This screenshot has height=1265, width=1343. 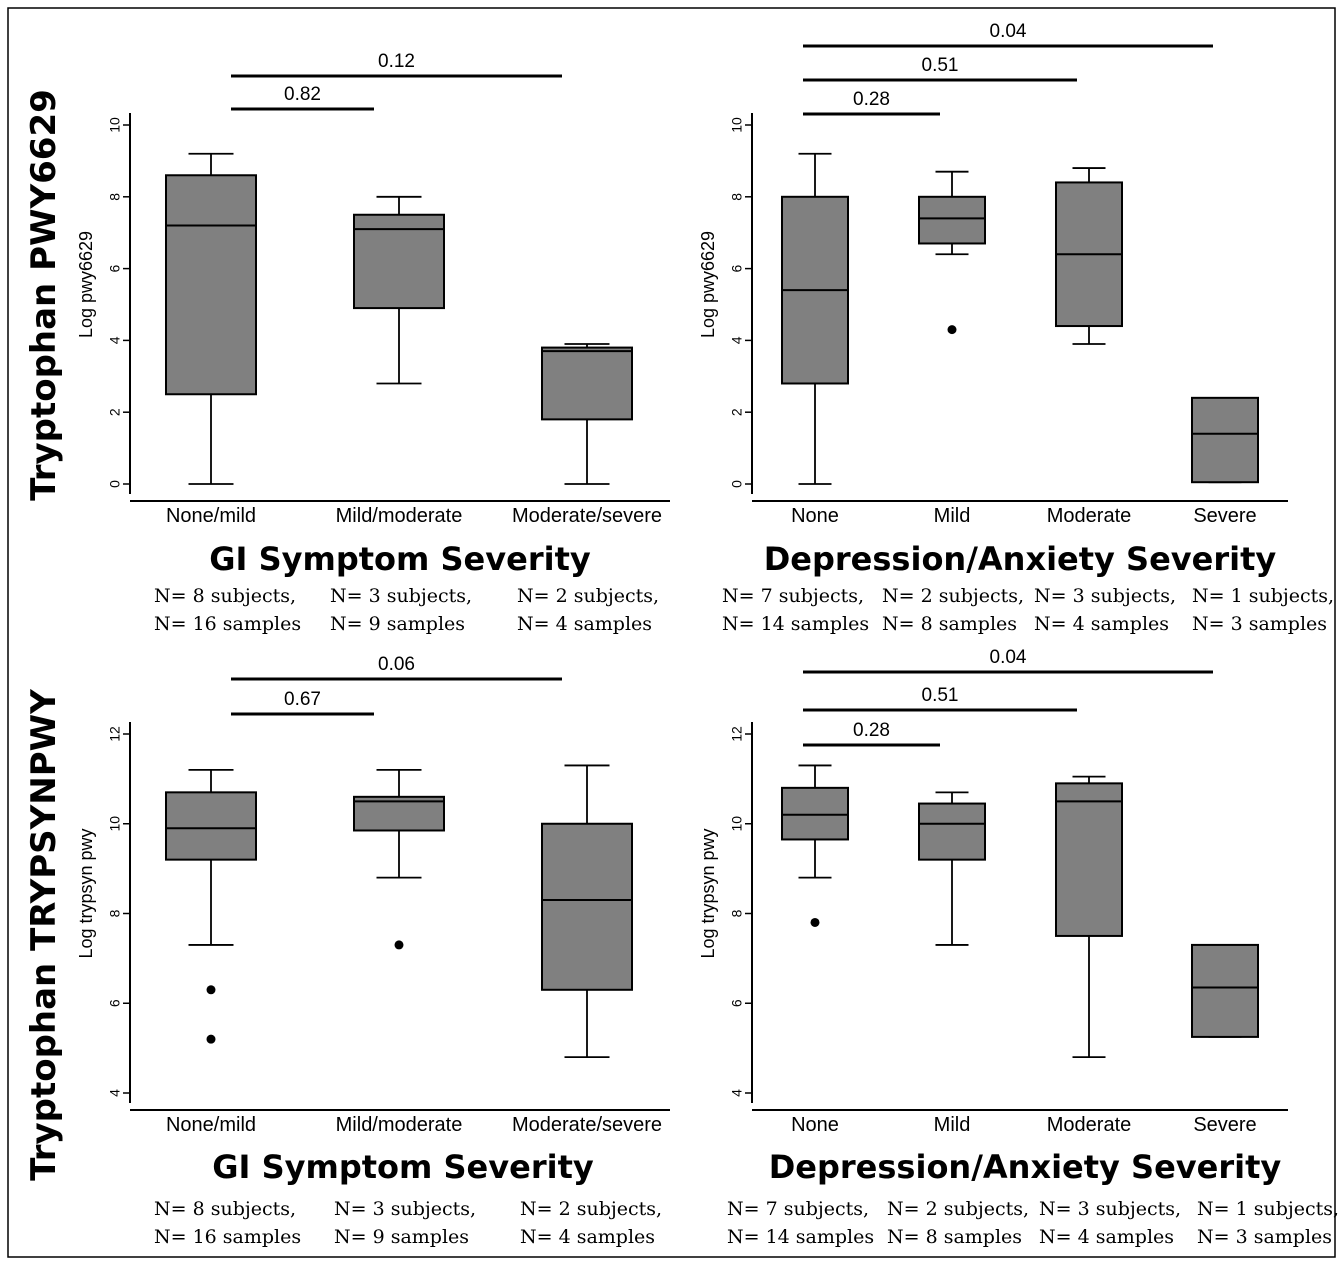 I want to click on n-subjects-label: N= 7 subjects,, so click(x=793, y=596).